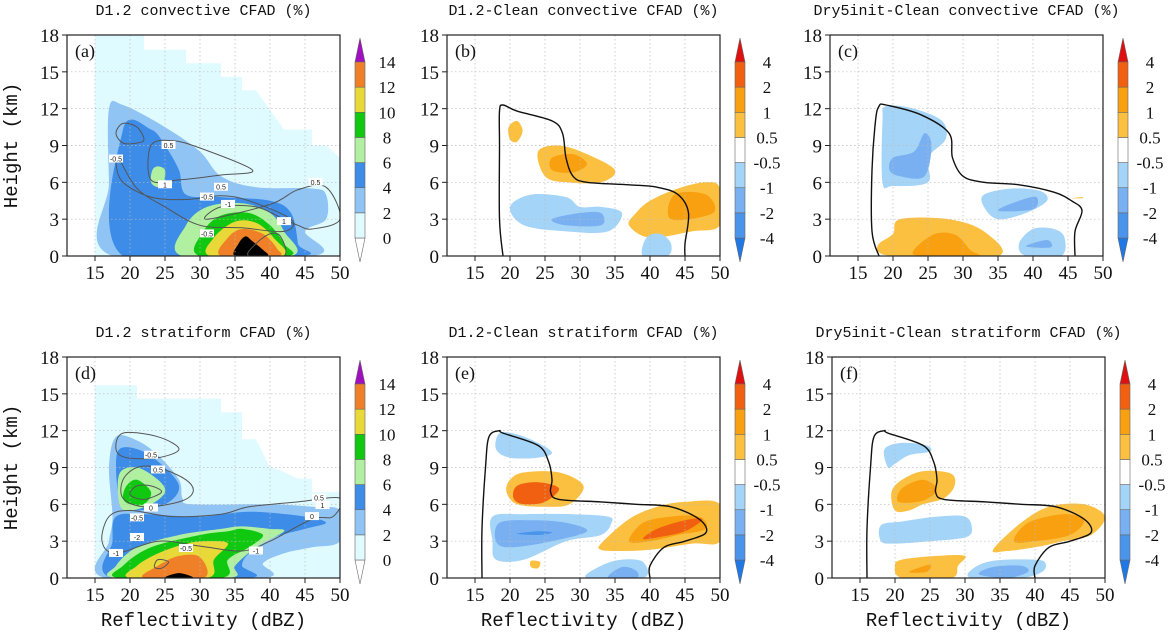 This screenshot has height=640, width=1169. Describe the element at coordinates (849, 373) in the screenshot. I see `panel-label: (f)` at that location.